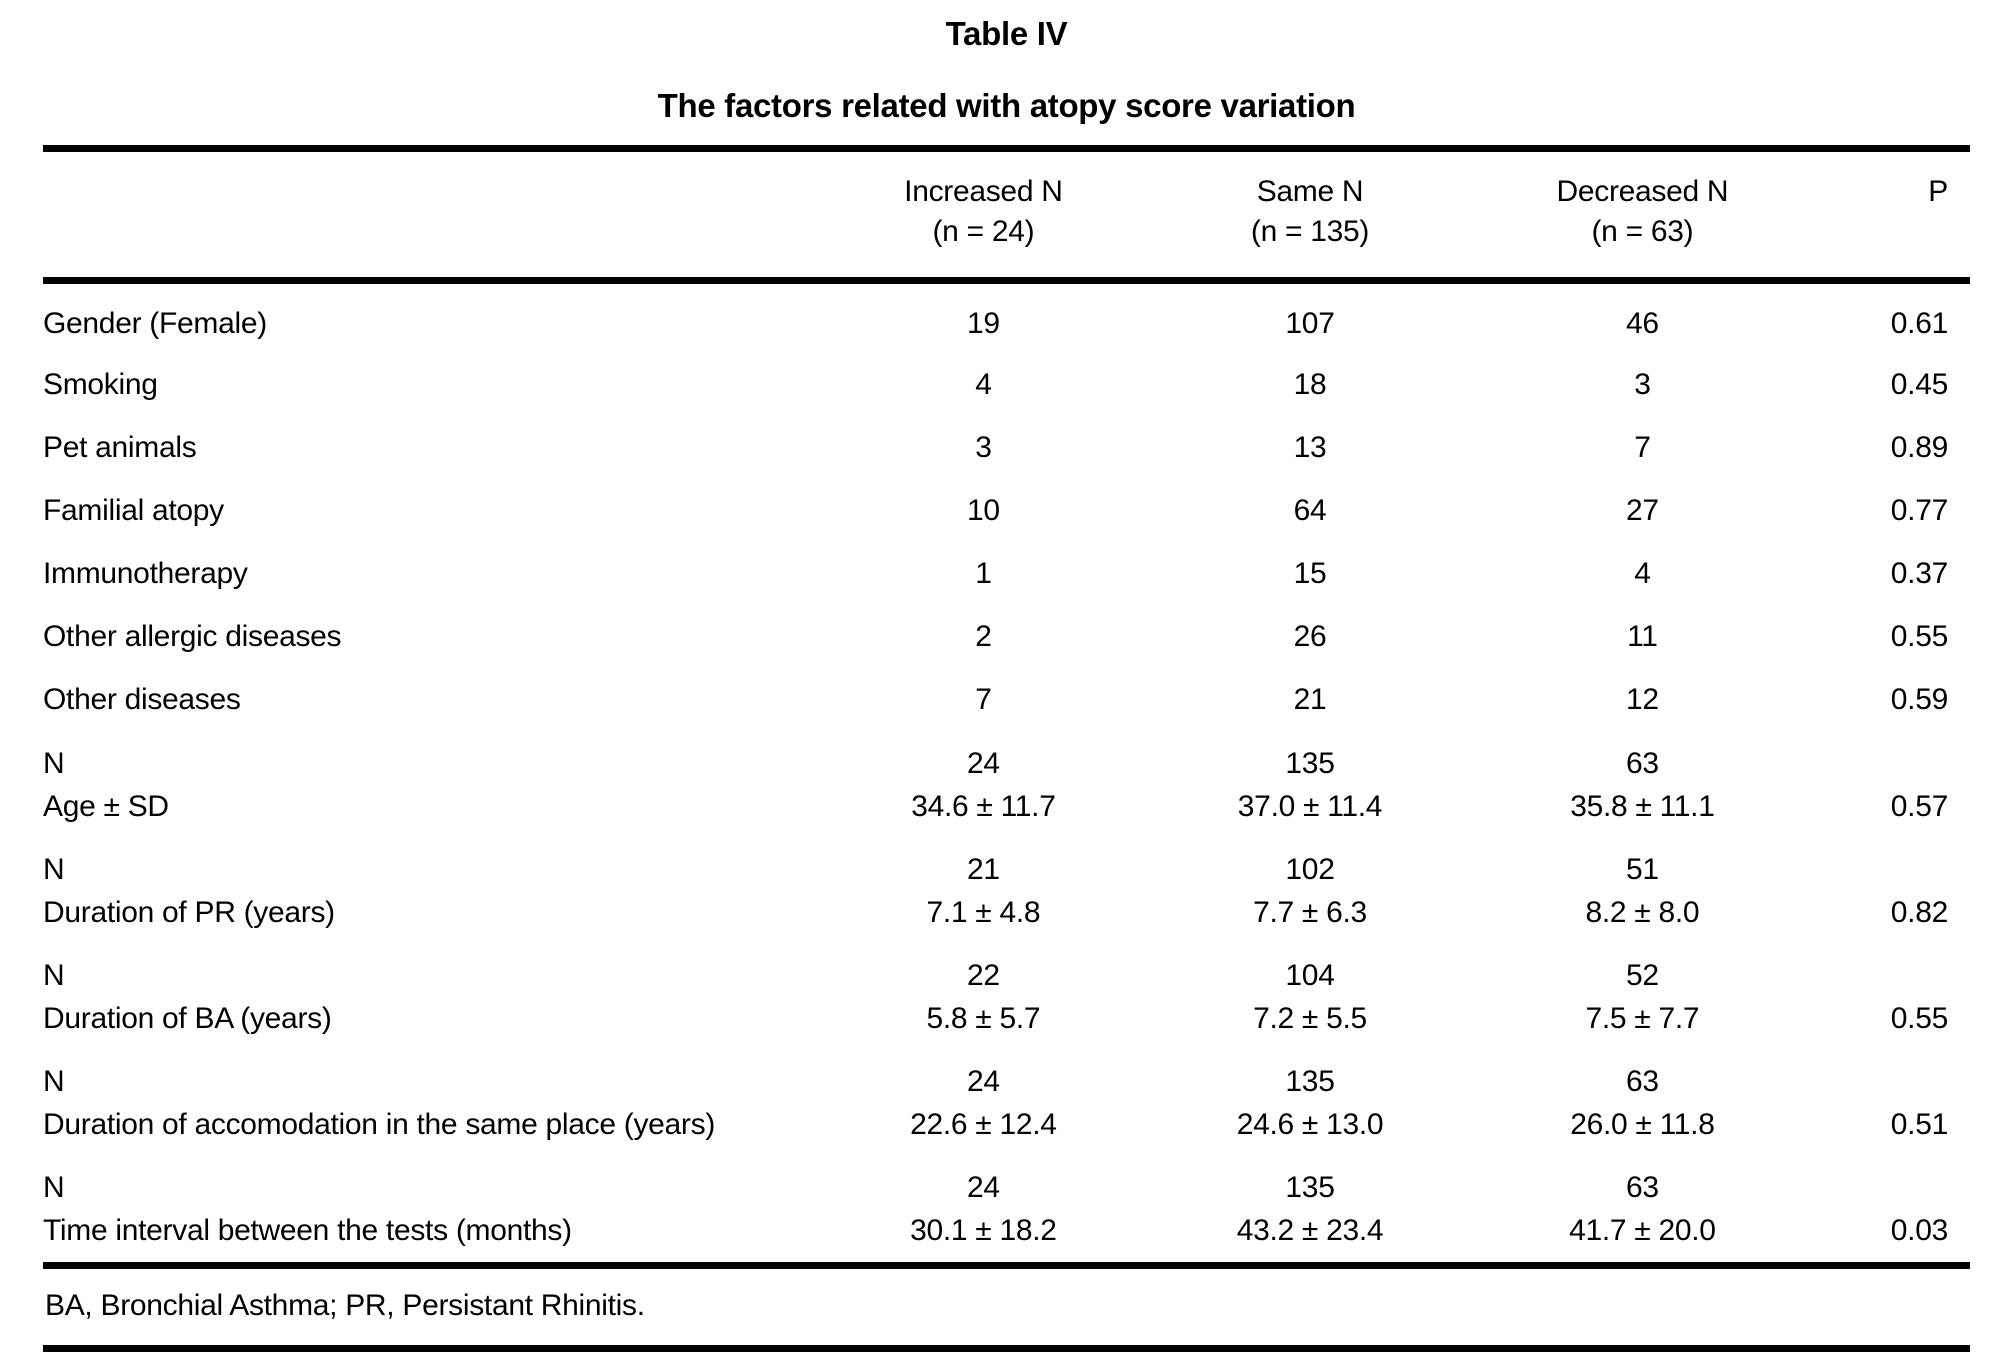 The width and height of the screenshot is (2000, 1368). Describe the element at coordinates (983, 1018) in the screenshot. I see `cell-line: 5.8 ± 5.7` at that location.